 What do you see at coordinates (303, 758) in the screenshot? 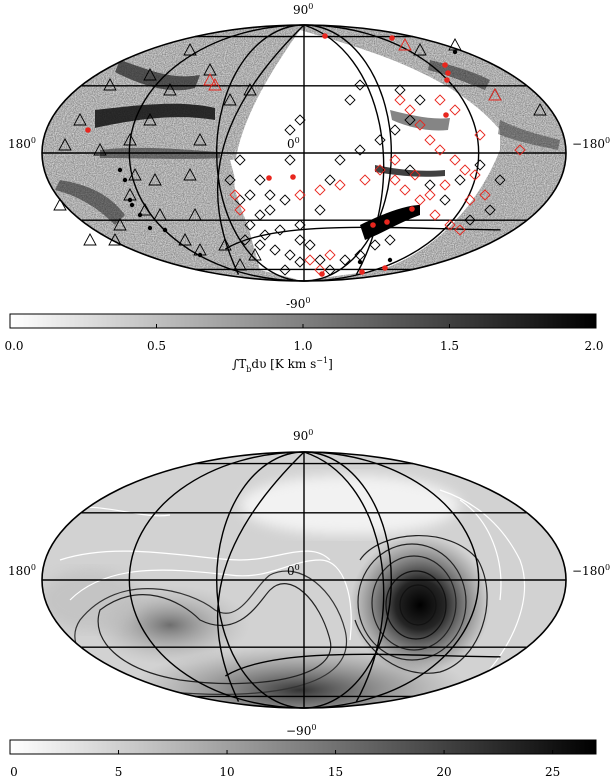
I see `bottom-colorbar: 0 5 10 15 20 25` at bounding box center [303, 758].